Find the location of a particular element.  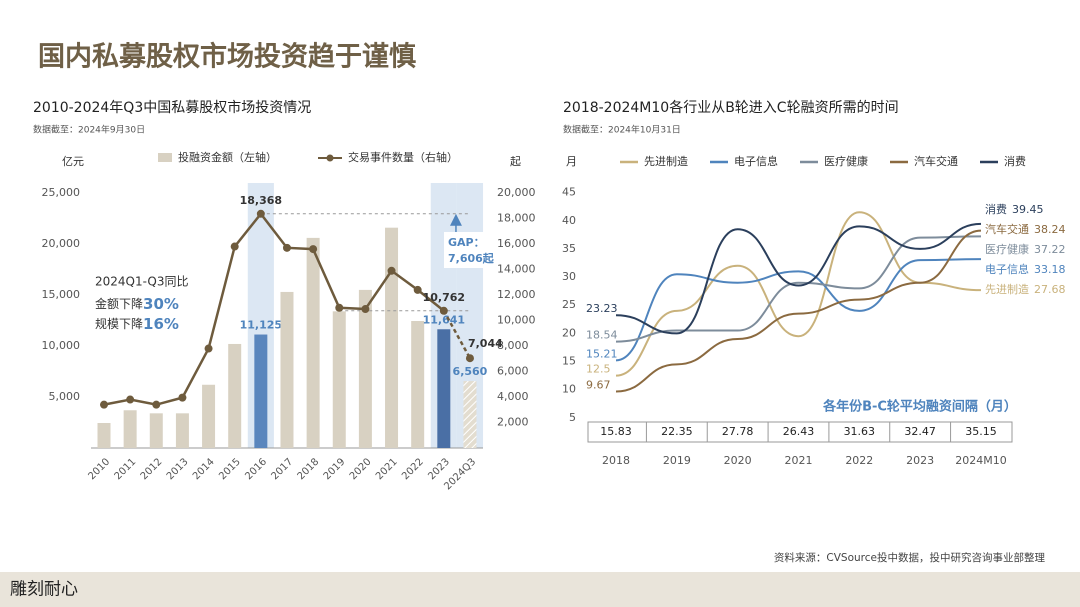

y2-axis-label: 起 is located at coordinates (515, 161).